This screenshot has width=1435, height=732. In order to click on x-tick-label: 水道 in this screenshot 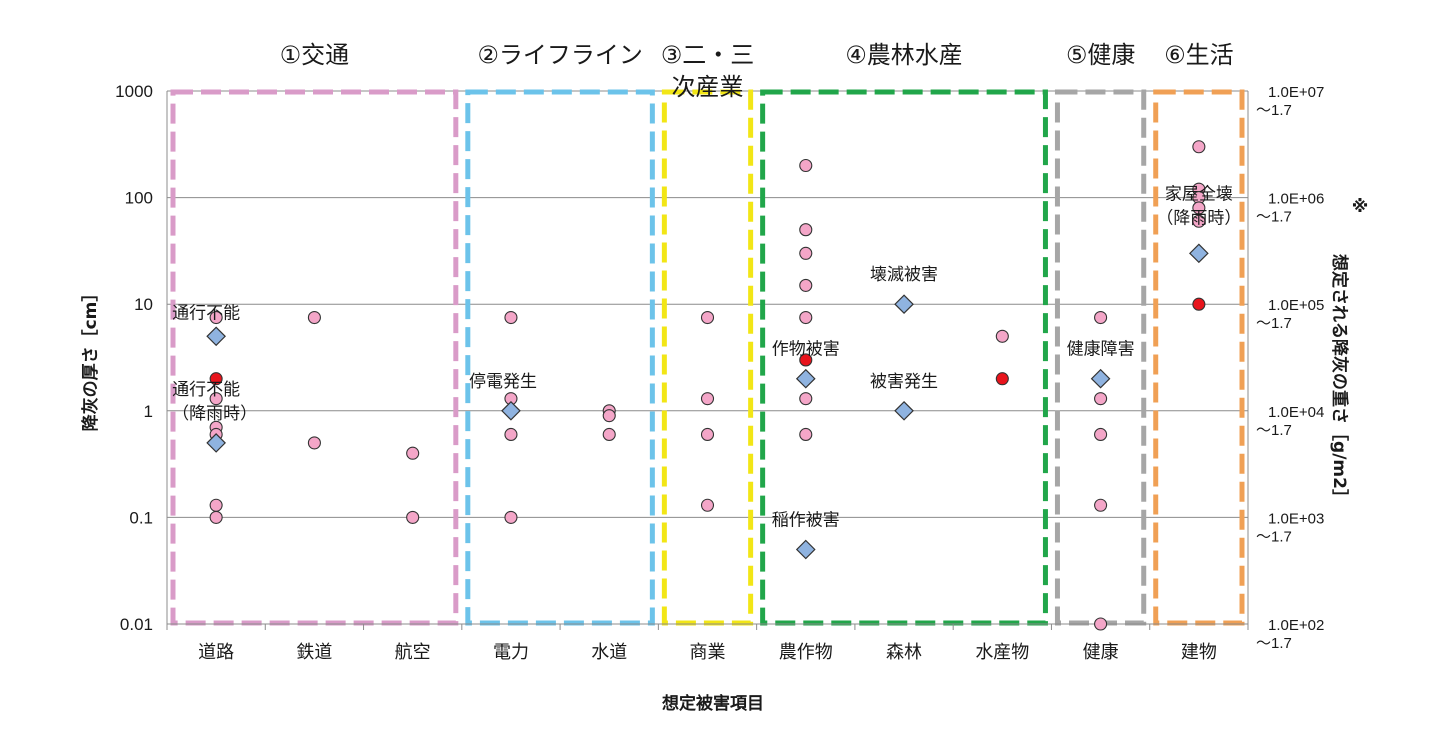, I will do `click(609, 652)`.